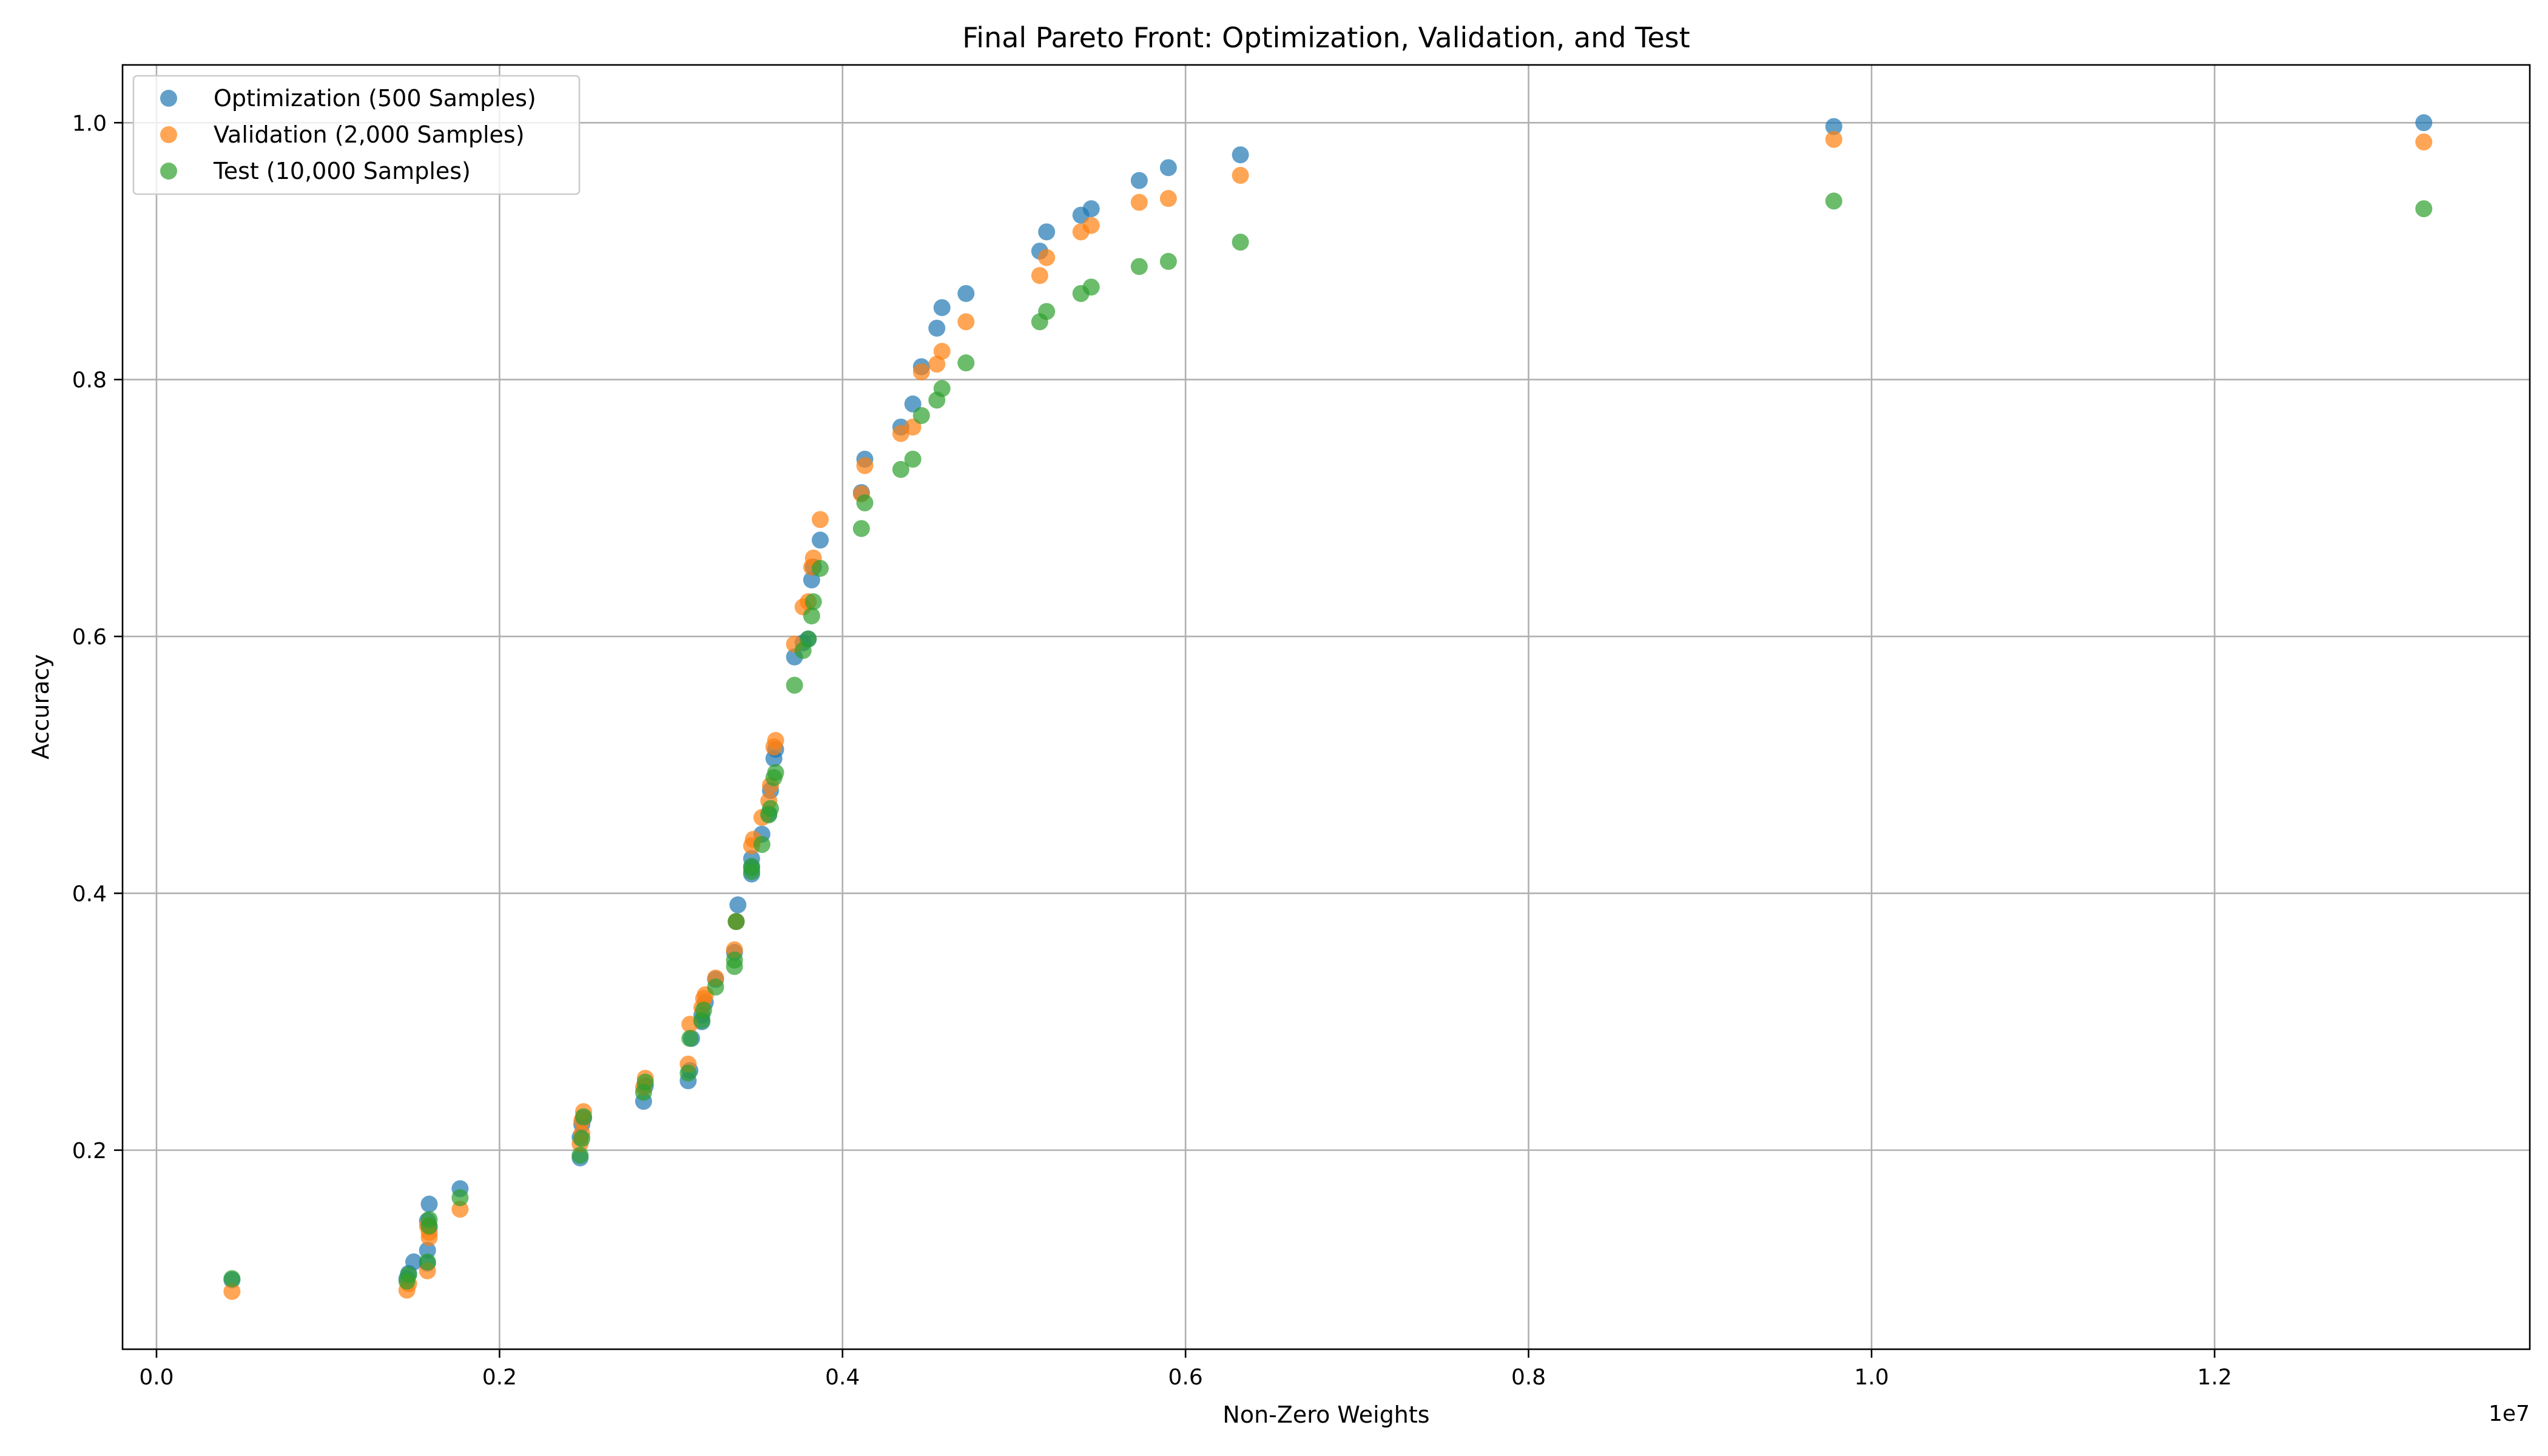  Describe the element at coordinates (89, 380) in the screenshot. I see `y-tick-label: 0.8` at that location.